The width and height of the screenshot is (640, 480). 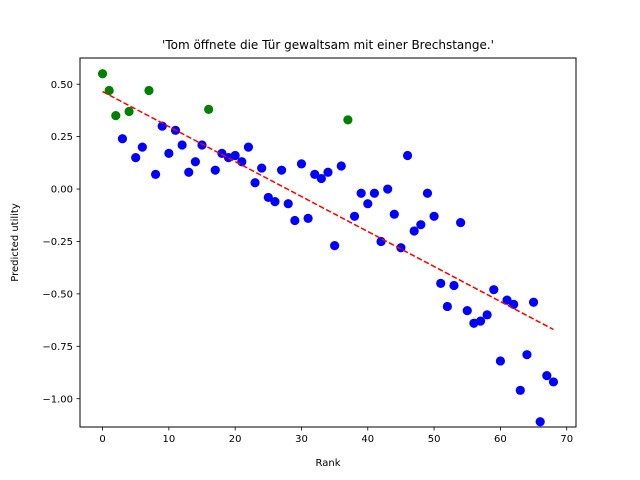 What do you see at coordinates (500, 439) in the screenshot?
I see `x-tick-label: 60` at bounding box center [500, 439].